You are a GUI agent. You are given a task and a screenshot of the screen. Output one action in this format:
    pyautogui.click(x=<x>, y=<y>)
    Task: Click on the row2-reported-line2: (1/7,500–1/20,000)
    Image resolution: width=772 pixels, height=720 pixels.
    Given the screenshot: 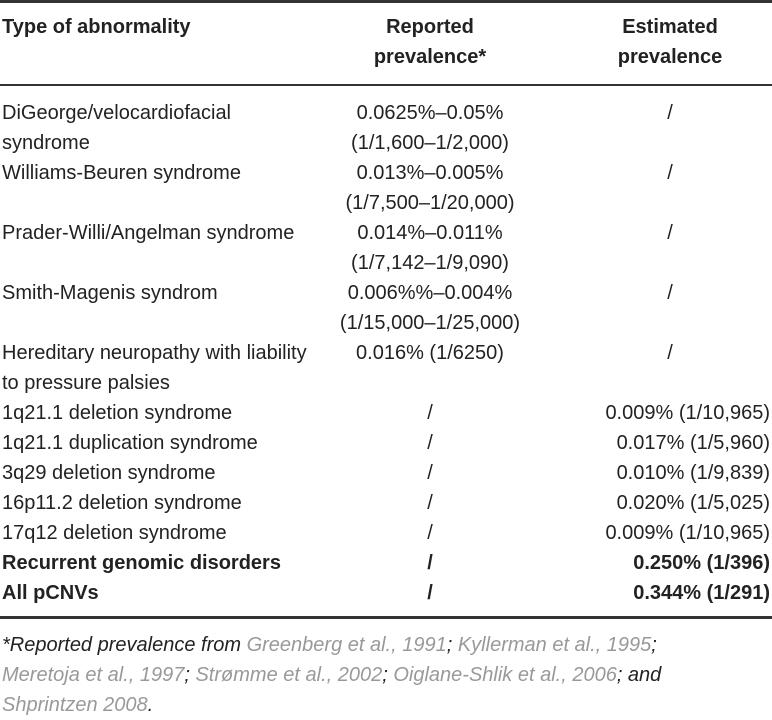 What is the action you would take?
    pyautogui.click(x=430, y=203)
    